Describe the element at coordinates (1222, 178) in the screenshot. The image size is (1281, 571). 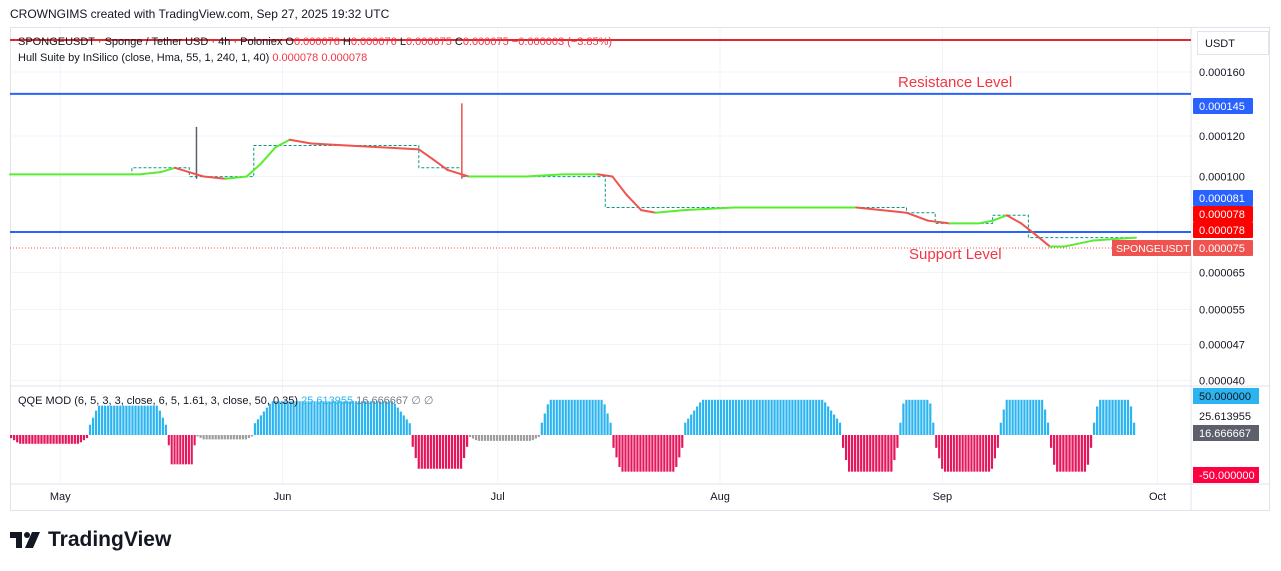
I see `y-tick-label: 0.000100` at that location.